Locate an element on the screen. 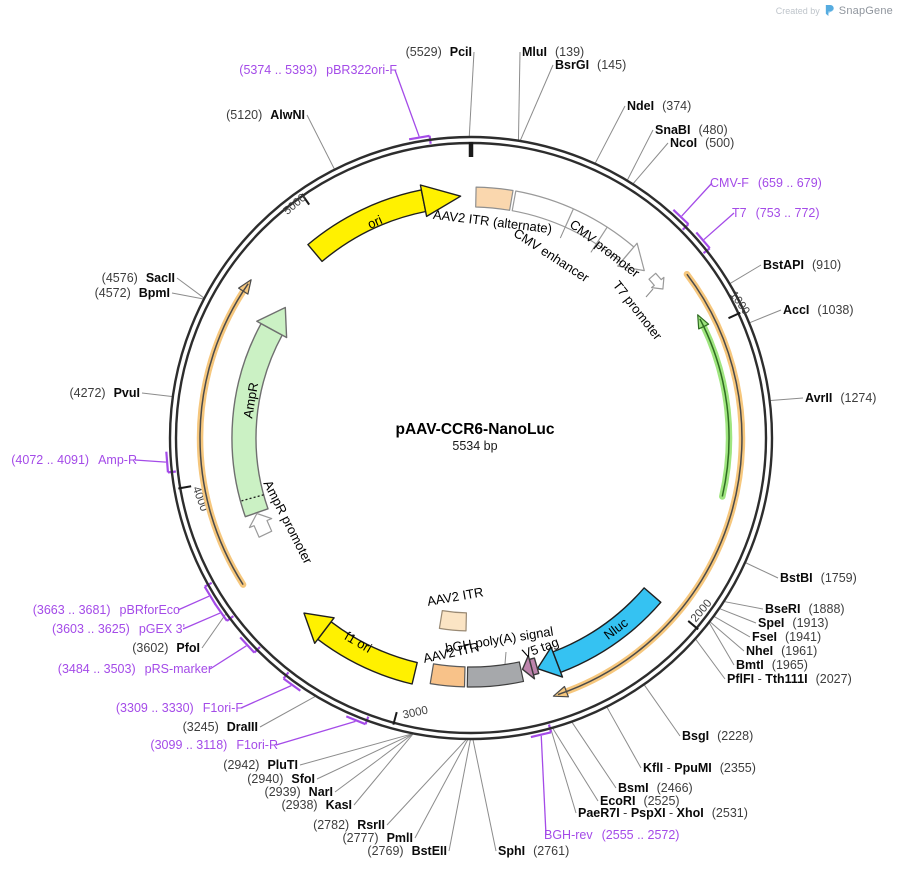  feature-label-ampr-promoter-12: AmpR promoter is located at coordinates (288, 522).